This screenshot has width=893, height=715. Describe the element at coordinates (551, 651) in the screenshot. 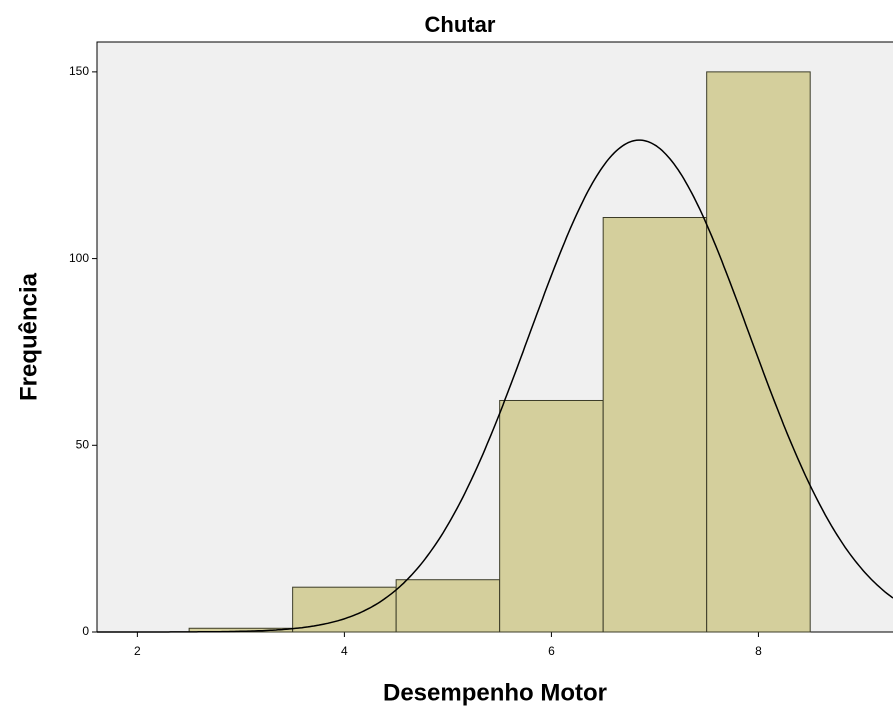

I see `x-tick-label: 6` at that location.